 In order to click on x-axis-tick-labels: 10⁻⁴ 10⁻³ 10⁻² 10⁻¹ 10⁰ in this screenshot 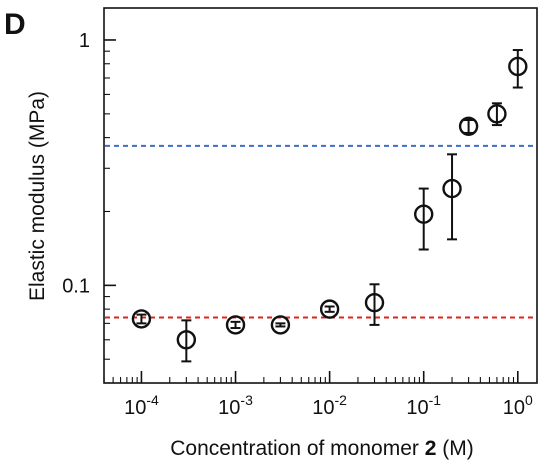, I will do `click(328, 405)`.